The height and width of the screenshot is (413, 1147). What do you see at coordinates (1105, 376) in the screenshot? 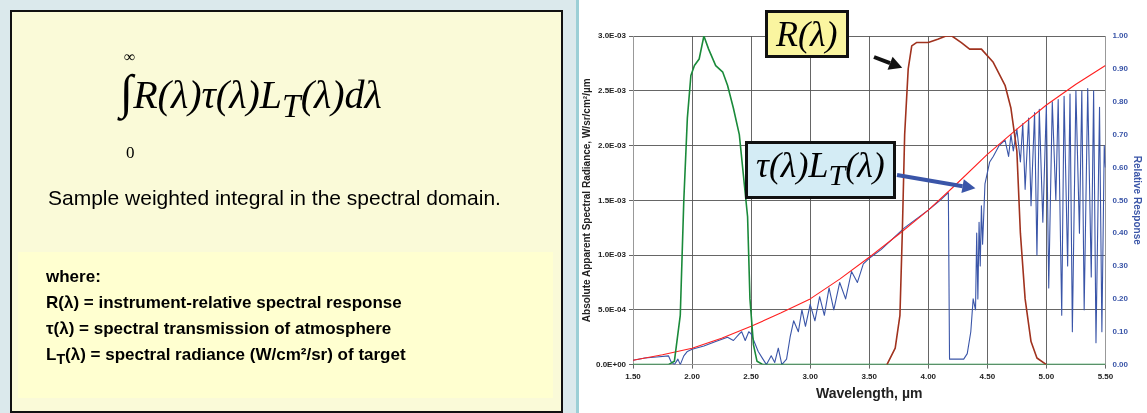
I see `x-tick-label: 5.50` at bounding box center [1105, 376].